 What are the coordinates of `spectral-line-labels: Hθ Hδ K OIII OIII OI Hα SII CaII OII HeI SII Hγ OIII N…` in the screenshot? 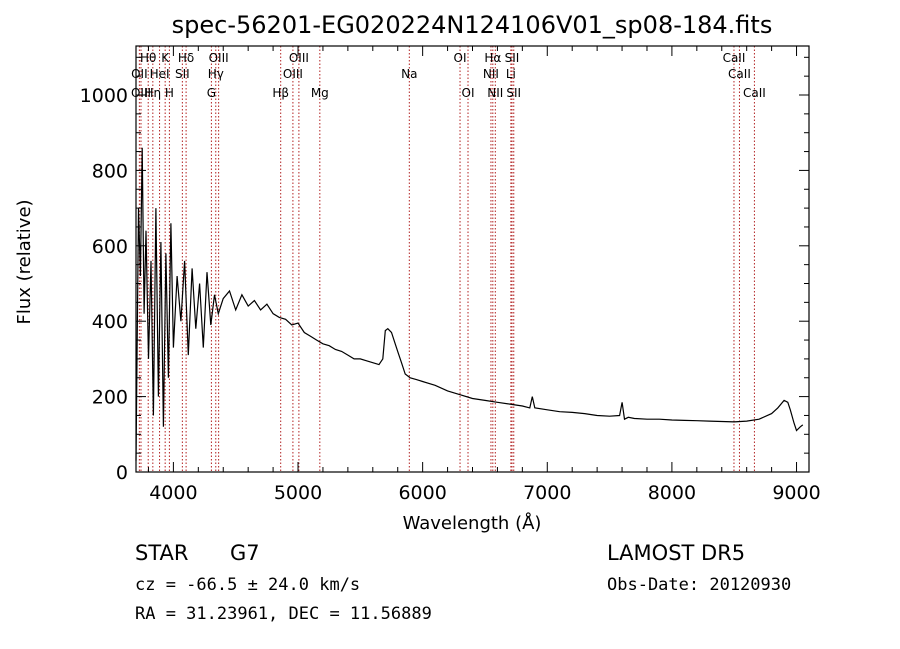 It's located at (448, 75).